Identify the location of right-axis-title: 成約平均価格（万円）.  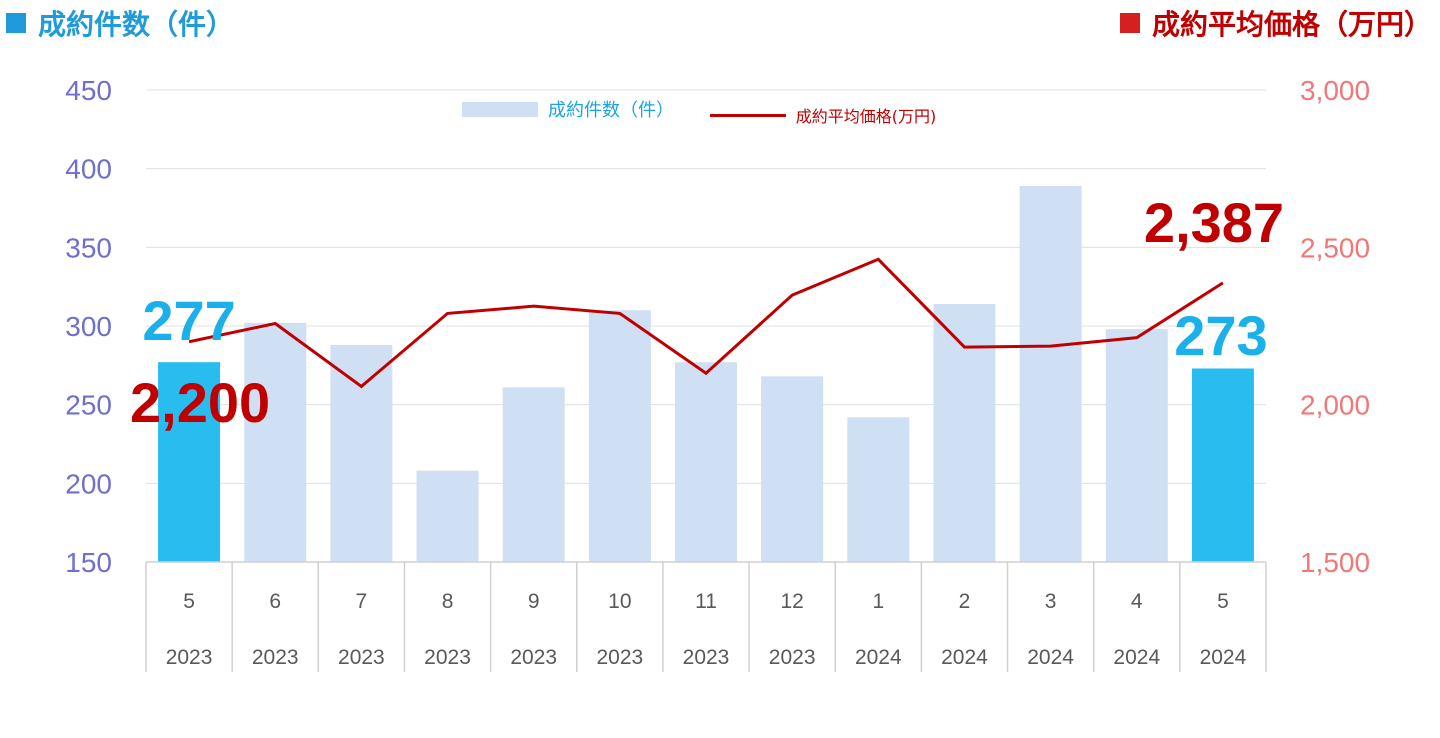
(1275, 23).